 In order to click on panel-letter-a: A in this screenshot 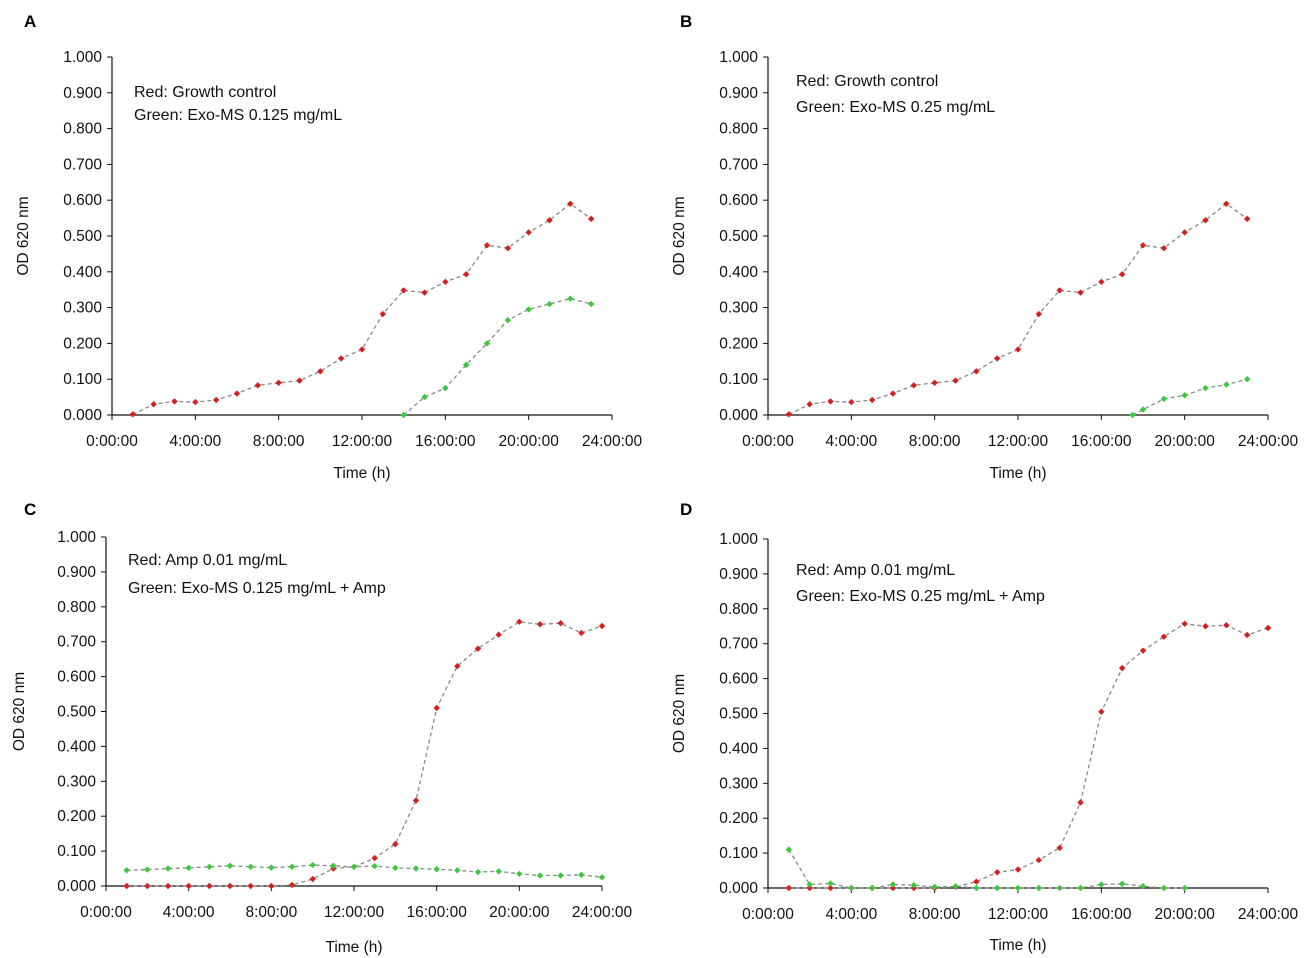, I will do `click(30, 21)`.